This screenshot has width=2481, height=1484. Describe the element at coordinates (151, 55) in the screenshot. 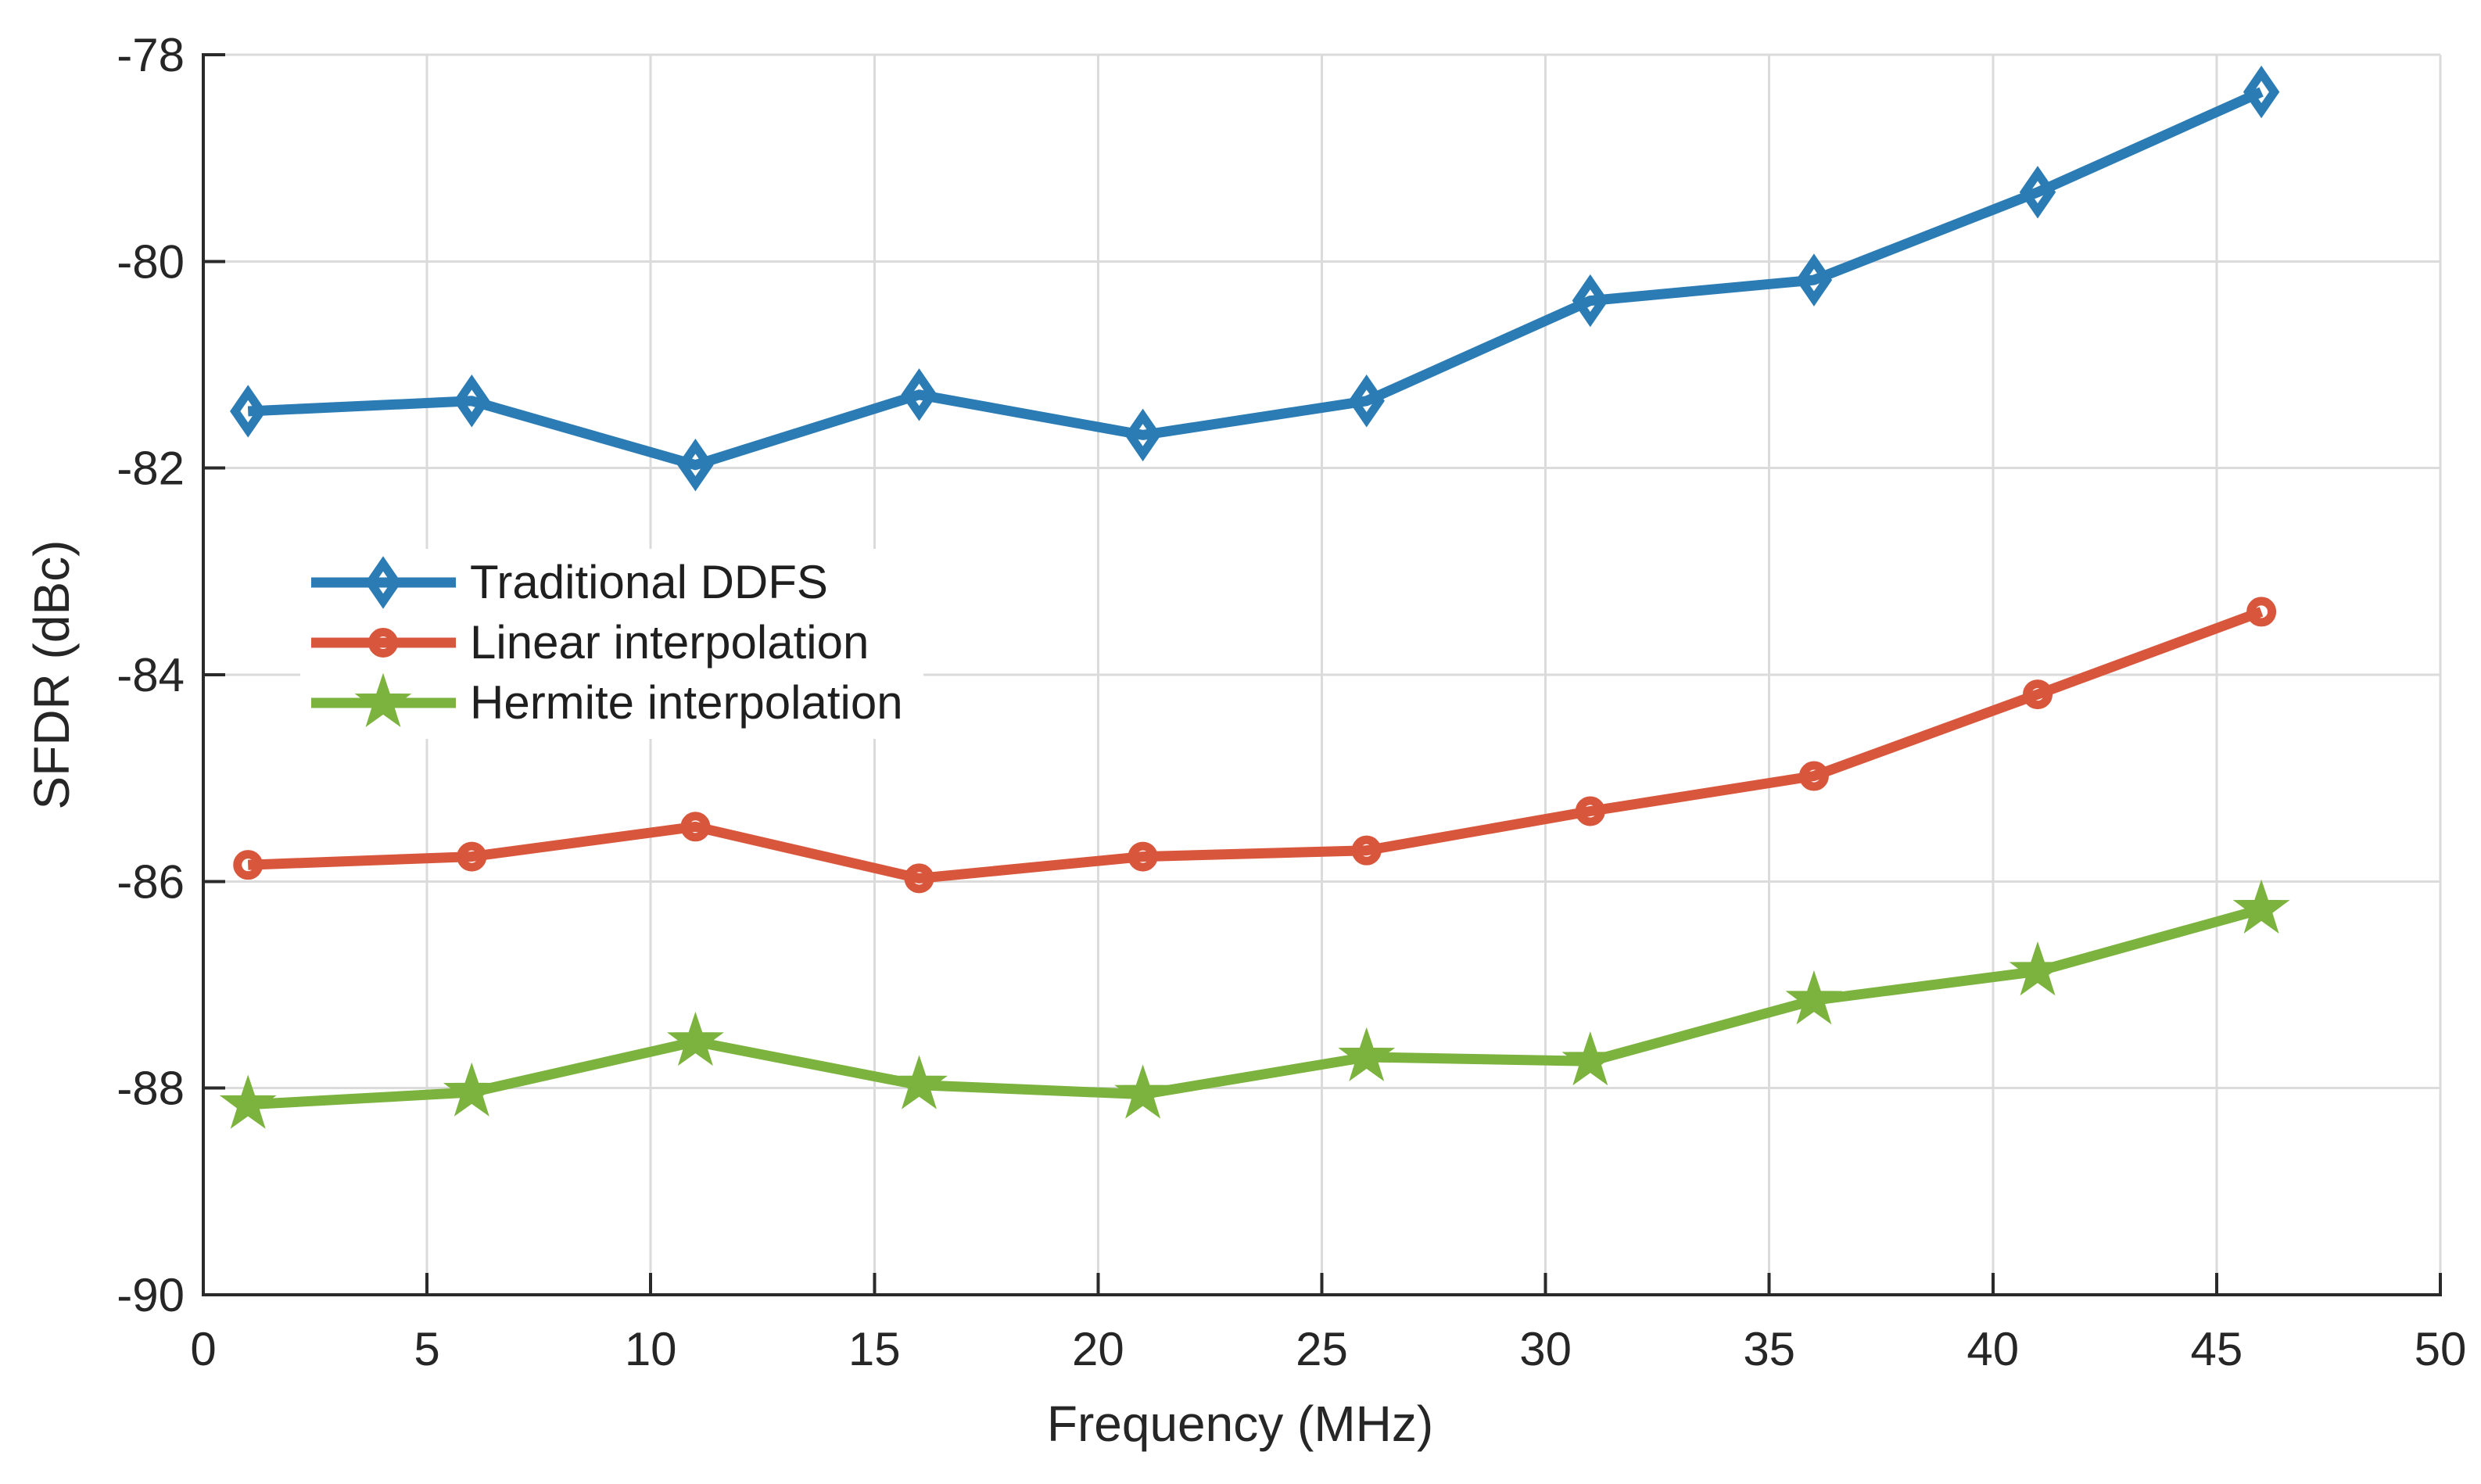

I see `y-tick-label: -78` at that location.